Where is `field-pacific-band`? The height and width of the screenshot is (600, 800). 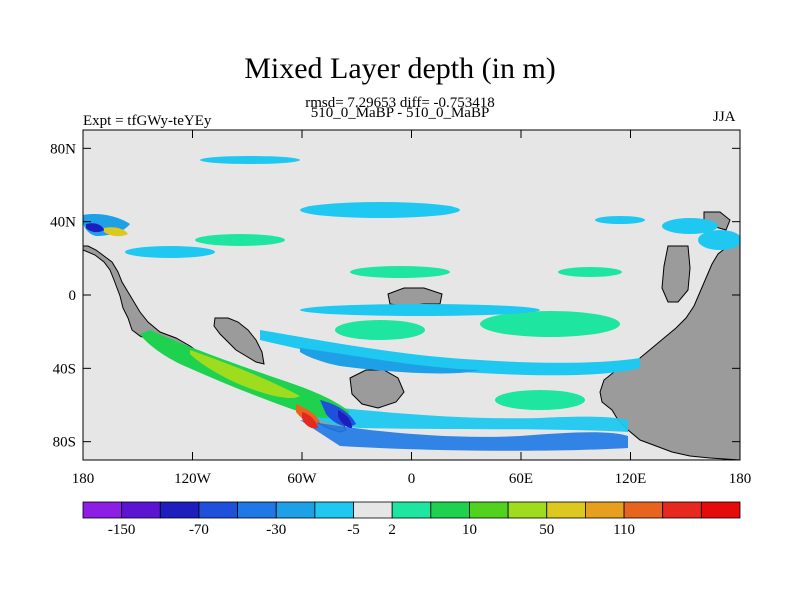 field-pacific-band is located at coordinates (450, 353).